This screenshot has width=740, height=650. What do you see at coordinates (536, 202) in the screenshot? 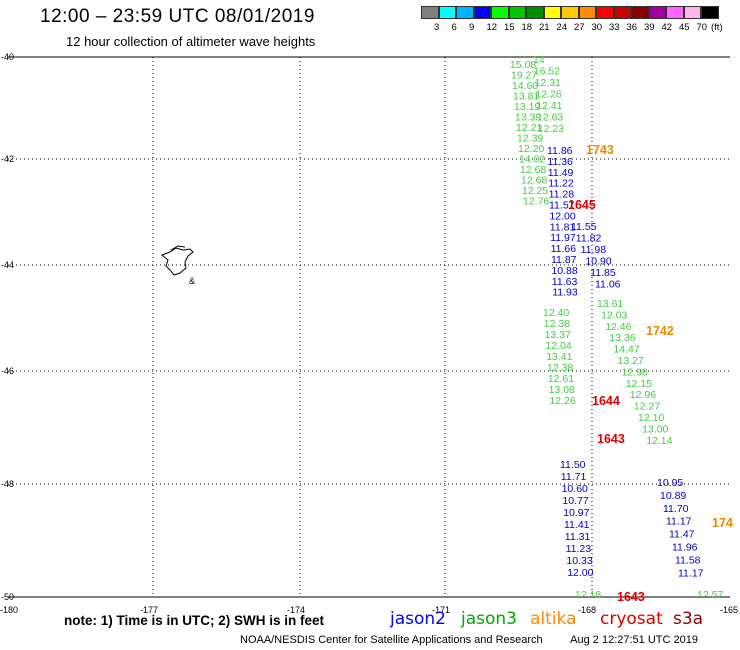
I see `swh-value-label: 12.76` at bounding box center [536, 202].